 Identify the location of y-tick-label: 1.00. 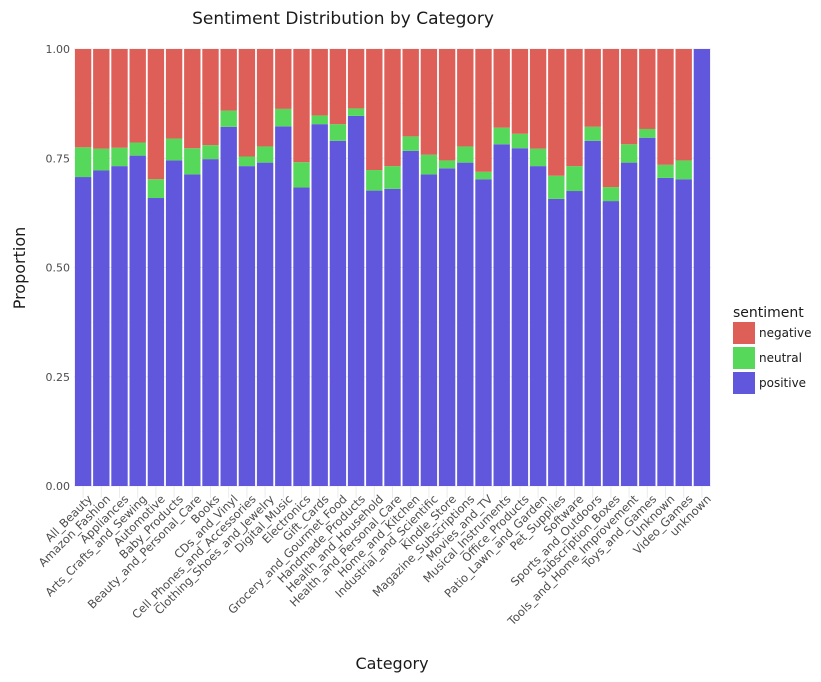
(58, 49).